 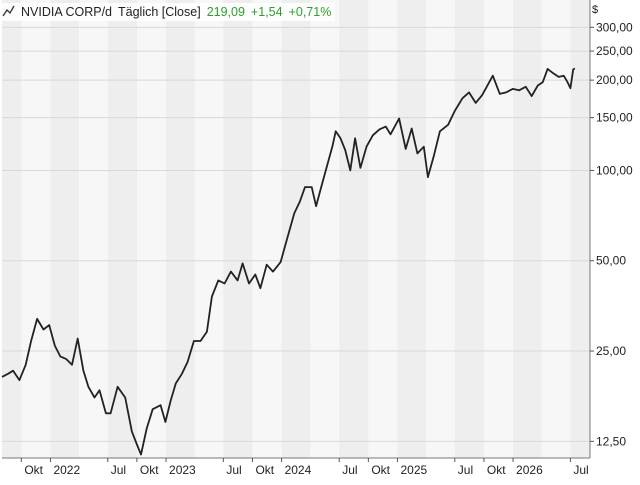 I want to click on y-tick-label: 25,00, so click(x=611, y=351).